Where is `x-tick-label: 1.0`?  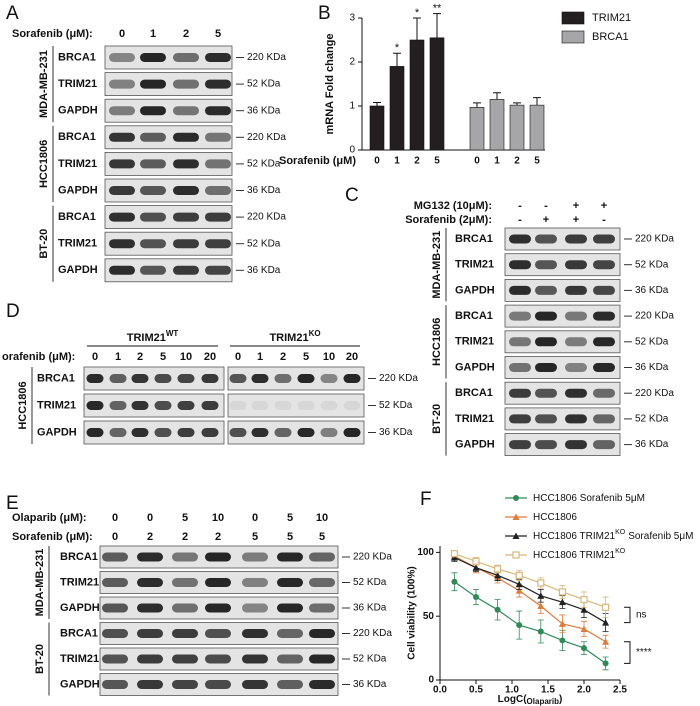 x-tick-label: 1.0 is located at coordinates (512, 690).